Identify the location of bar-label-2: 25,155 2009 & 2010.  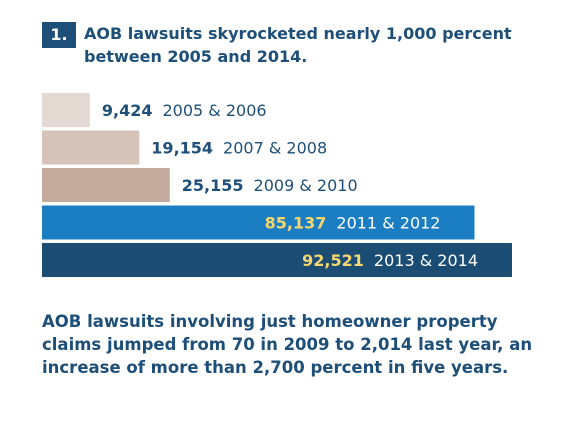
(270, 185).